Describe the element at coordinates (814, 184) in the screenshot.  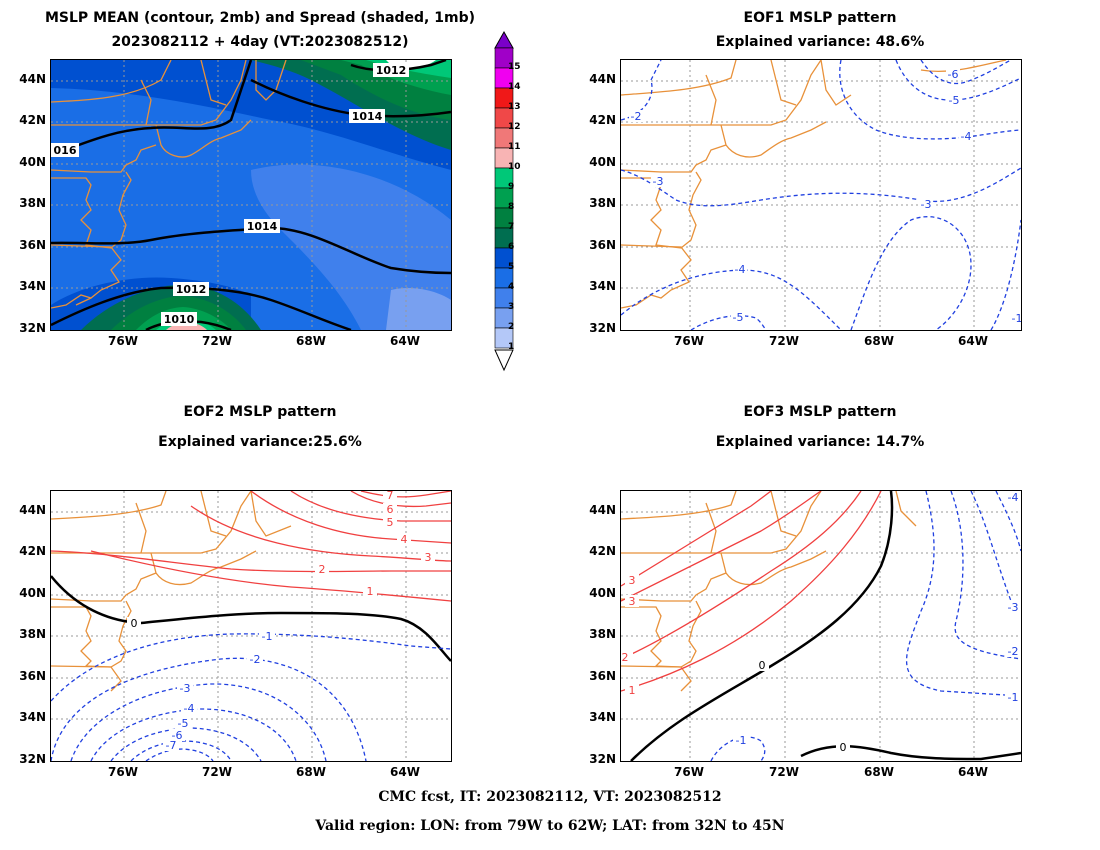
I see `eof1-coastline` at that location.